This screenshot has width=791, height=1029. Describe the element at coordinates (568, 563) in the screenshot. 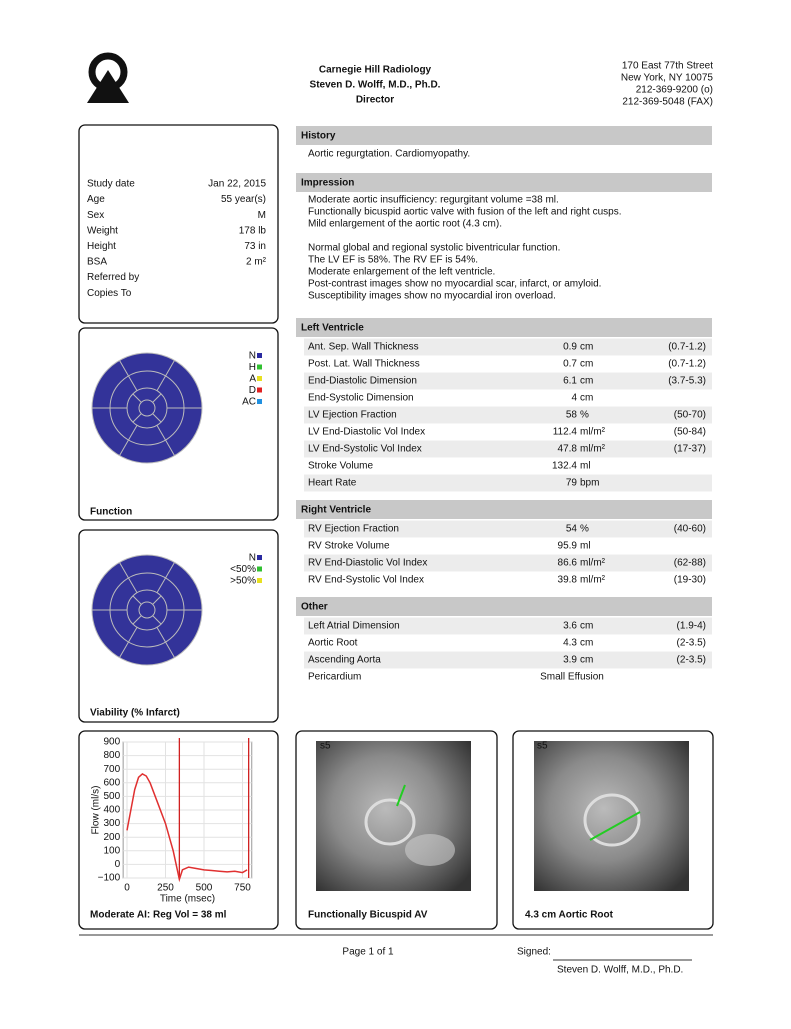

I see `row-value: 86.6` at that location.